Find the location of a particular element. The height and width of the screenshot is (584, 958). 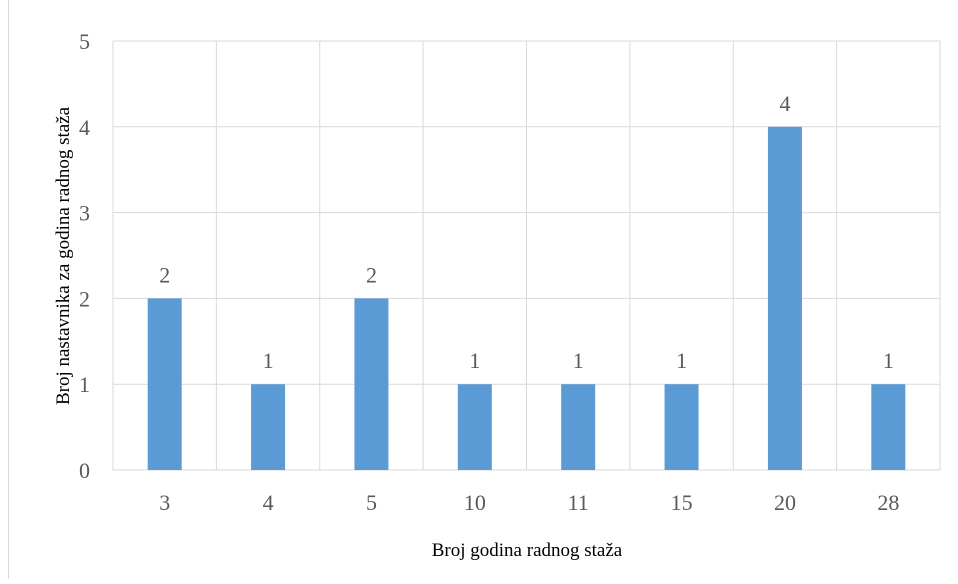

left-divider is located at coordinates (8, 289).